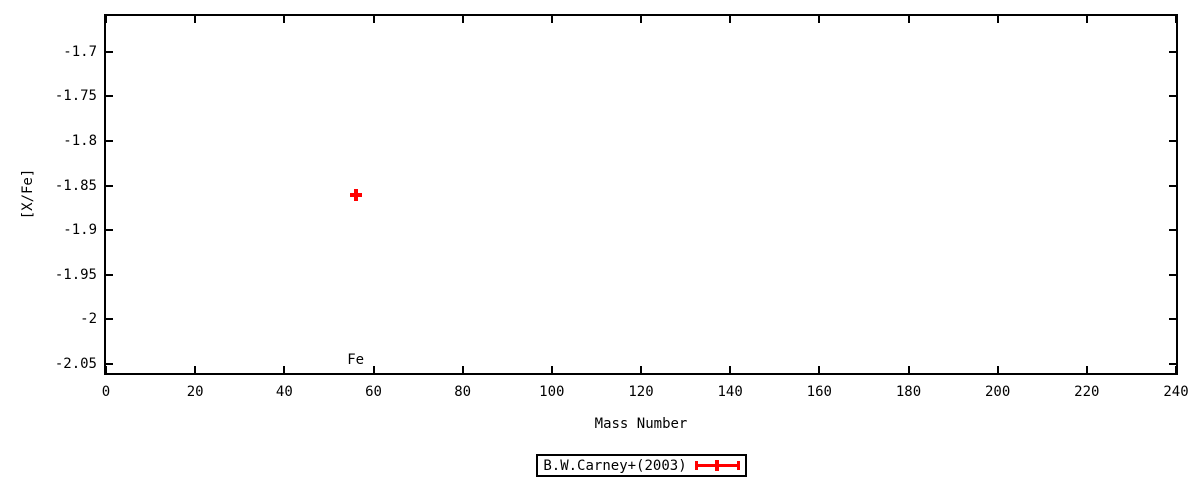 This screenshot has width=1200, height=480. What do you see at coordinates (819, 392) in the screenshot?
I see `x-tick-label: 160` at bounding box center [819, 392].